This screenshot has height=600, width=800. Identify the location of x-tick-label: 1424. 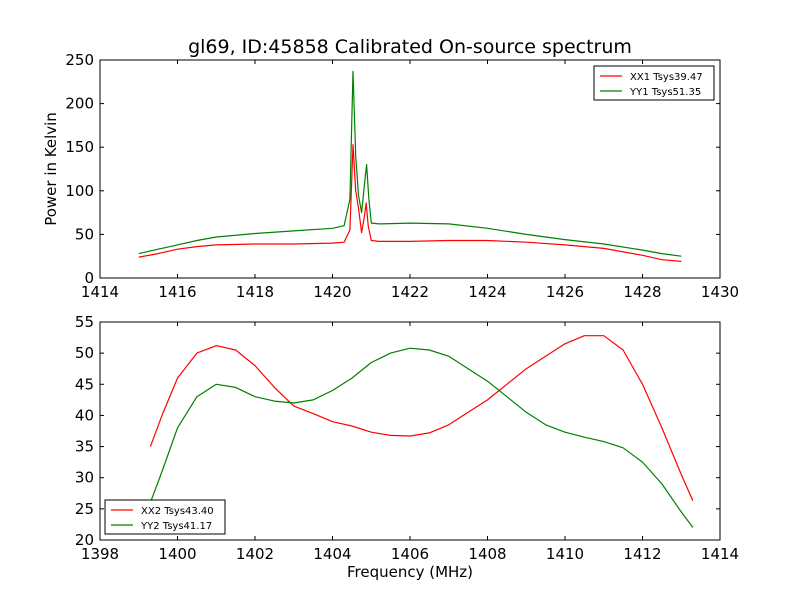
(487, 292).